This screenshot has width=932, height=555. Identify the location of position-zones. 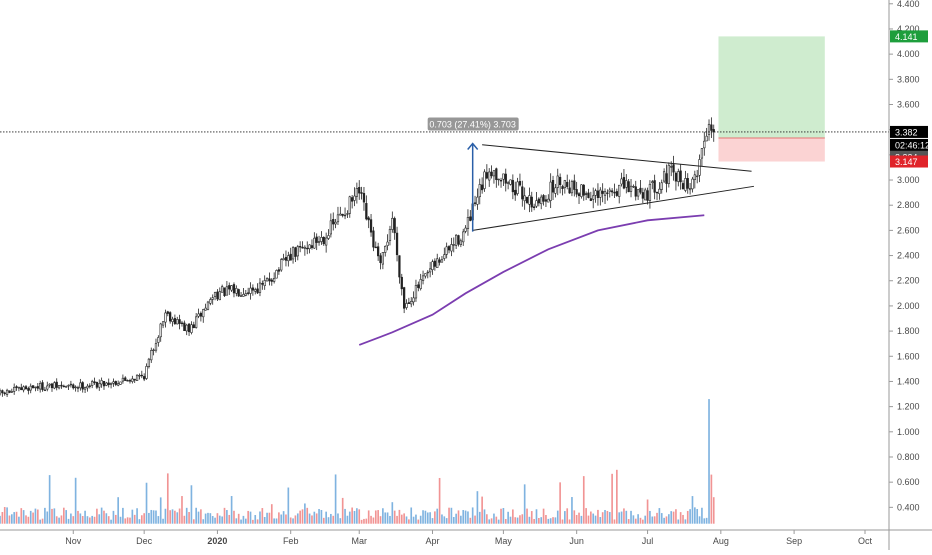
(771, 99).